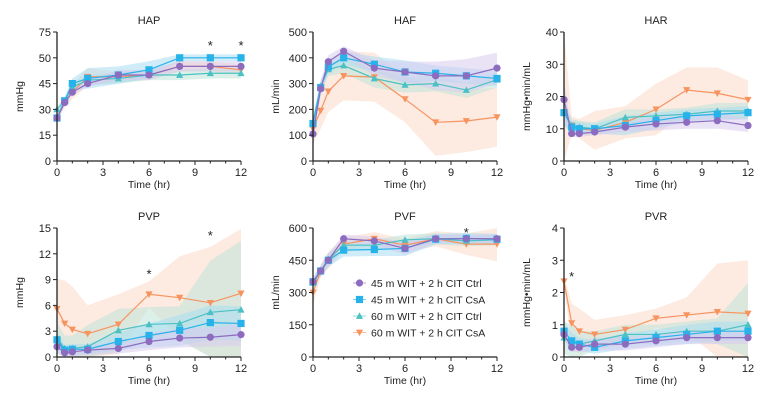  Describe the element at coordinates (298, 294) in the screenshot. I see `y-tick-label: 300` at that location.